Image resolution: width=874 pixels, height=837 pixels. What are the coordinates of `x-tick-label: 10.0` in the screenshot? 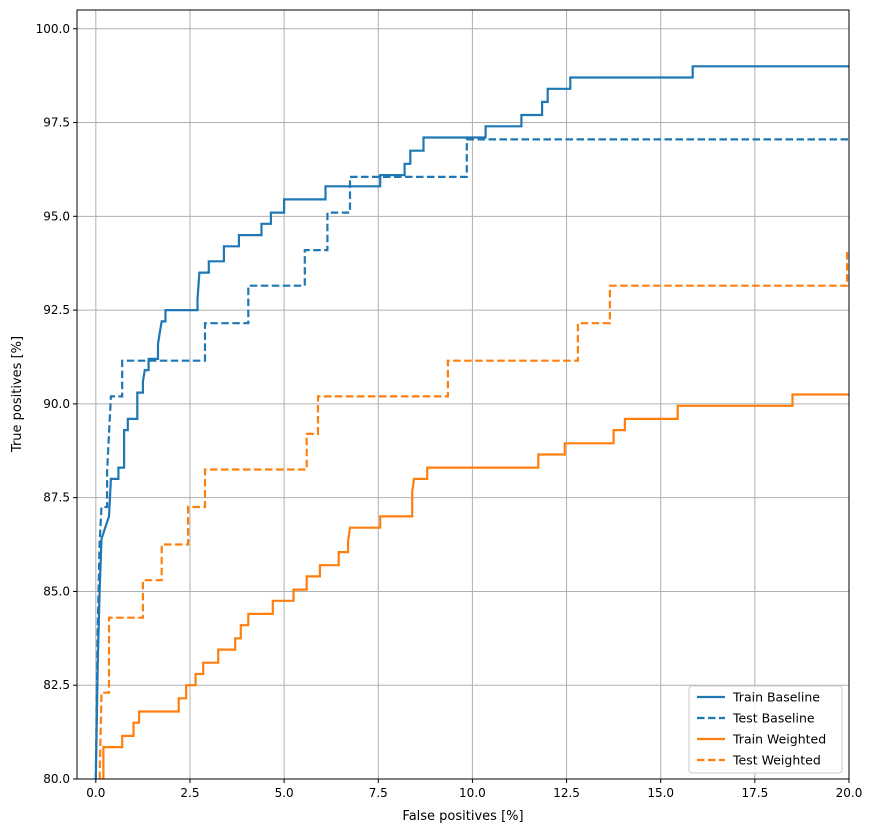 It's located at (472, 793).